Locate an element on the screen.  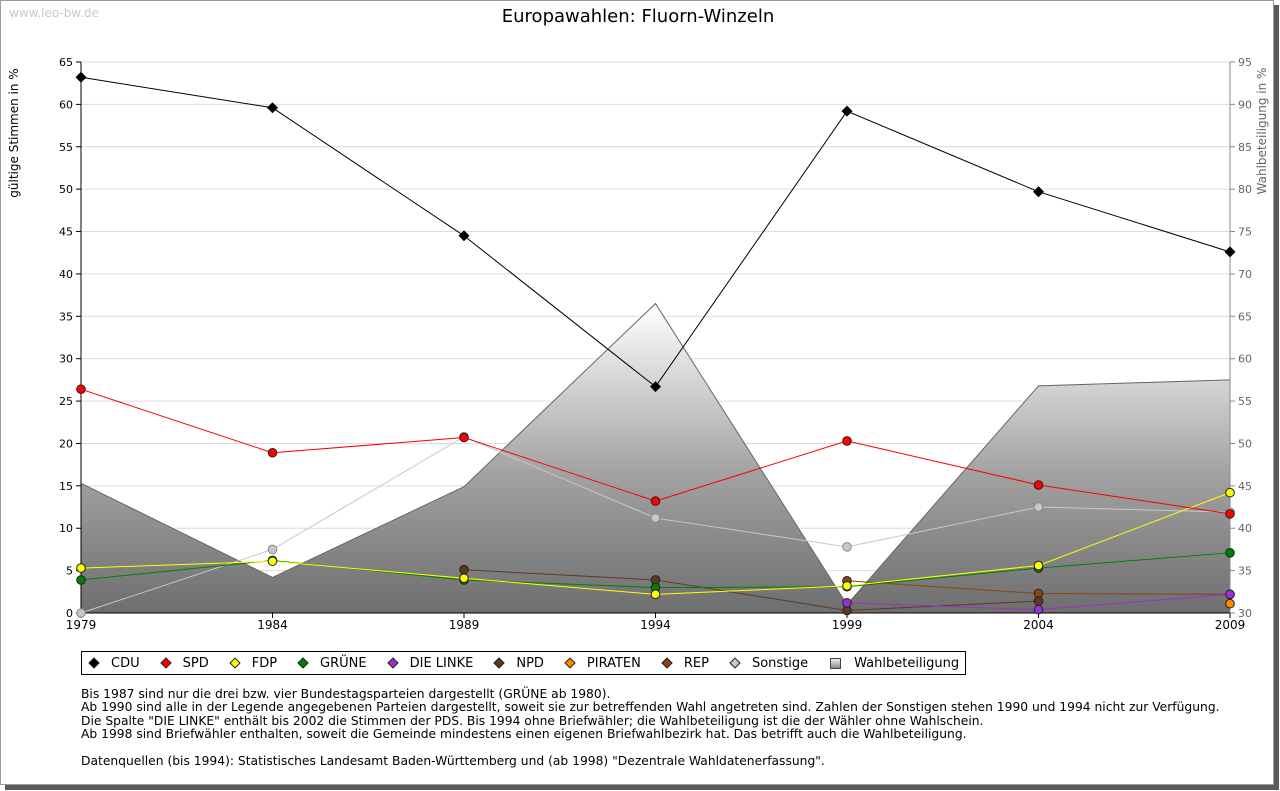
legend-item-piraten: PIRATEN is located at coordinates (602, 663).